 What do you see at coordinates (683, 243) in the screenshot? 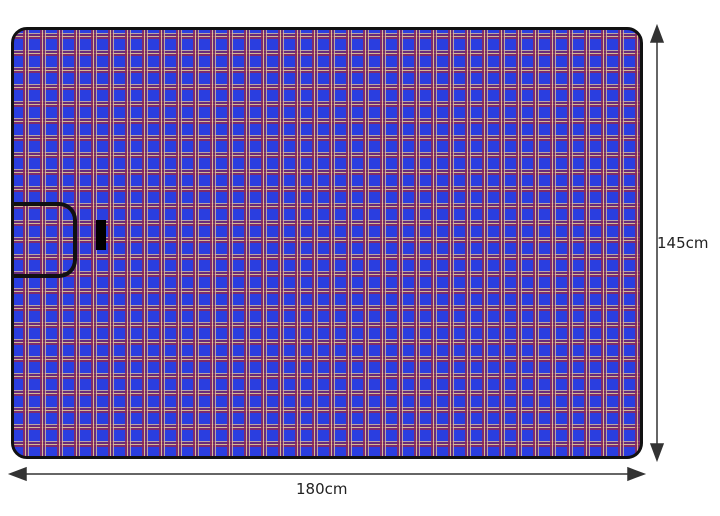
I see `height-label: 145cm` at bounding box center [683, 243].